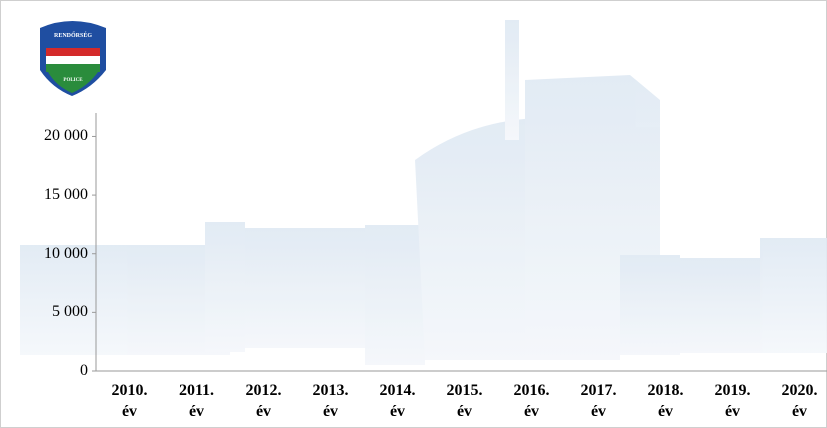 This screenshot has height=428, width=827. Describe the element at coordinates (73, 80) in the screenshot. I see `logo-bottom-text: POLICE` at that location.